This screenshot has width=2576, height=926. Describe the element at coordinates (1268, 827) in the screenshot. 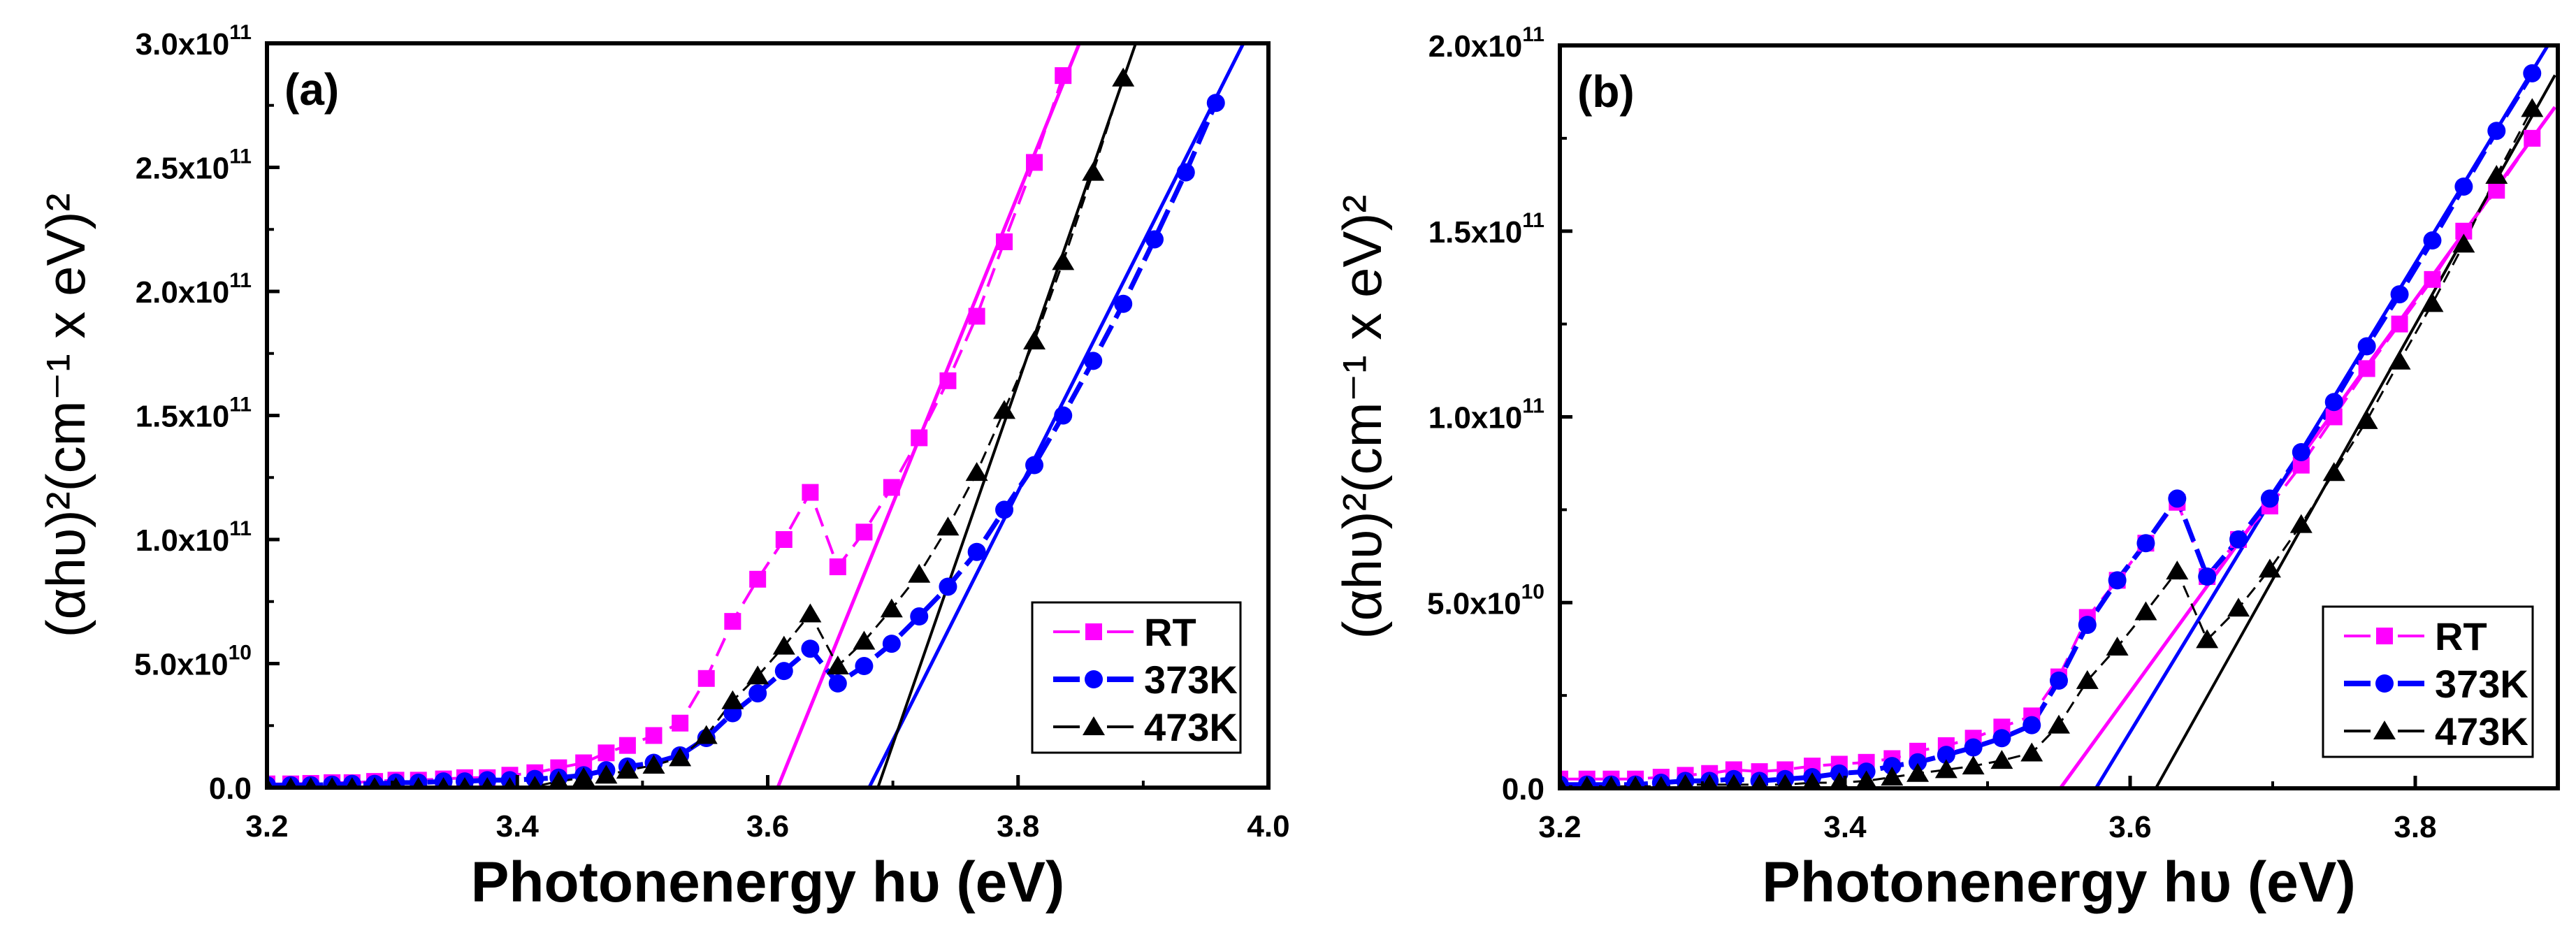

I see `x-tick-label: 4.0` at that location.